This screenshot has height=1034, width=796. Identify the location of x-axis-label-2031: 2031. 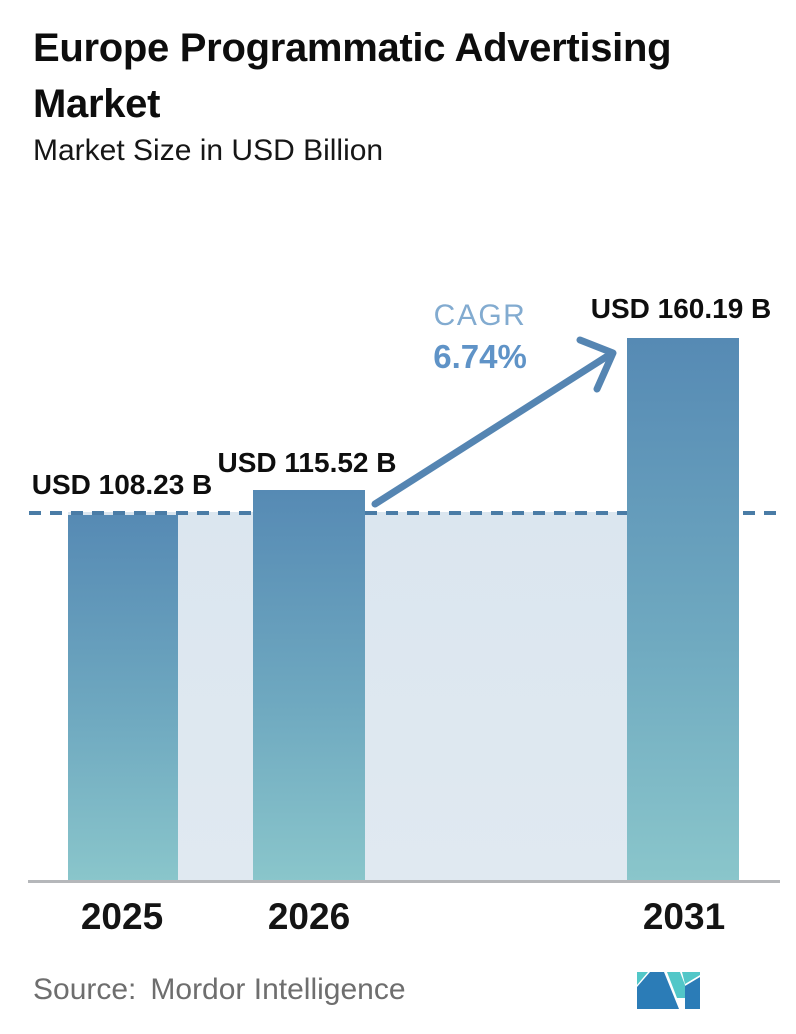
(684, 916).